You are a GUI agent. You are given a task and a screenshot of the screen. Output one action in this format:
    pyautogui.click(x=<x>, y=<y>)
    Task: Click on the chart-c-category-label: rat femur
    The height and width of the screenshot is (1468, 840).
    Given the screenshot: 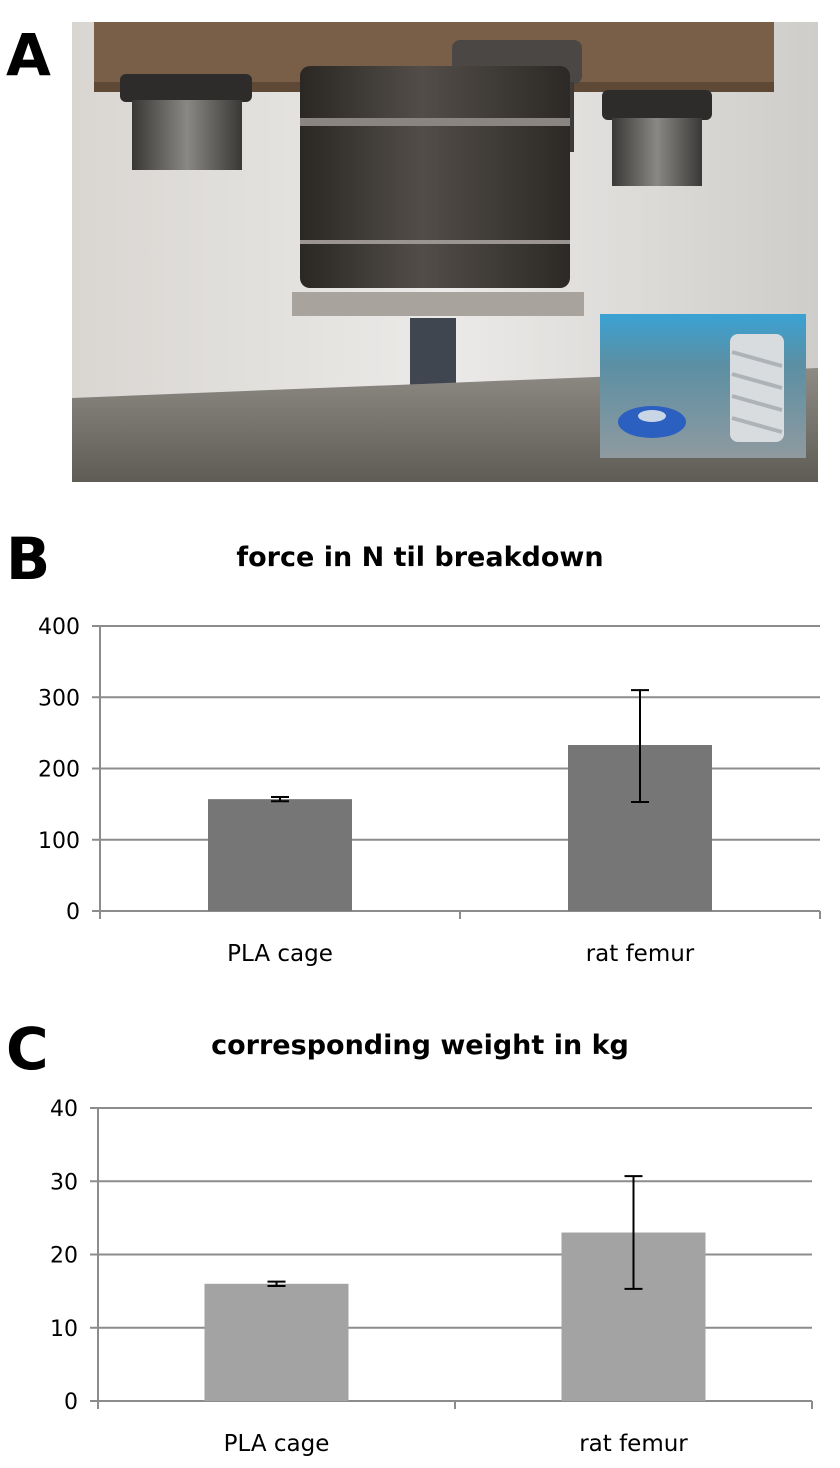 What is the action you would take?
    pyautogui.click(x=633, y=1444)
    